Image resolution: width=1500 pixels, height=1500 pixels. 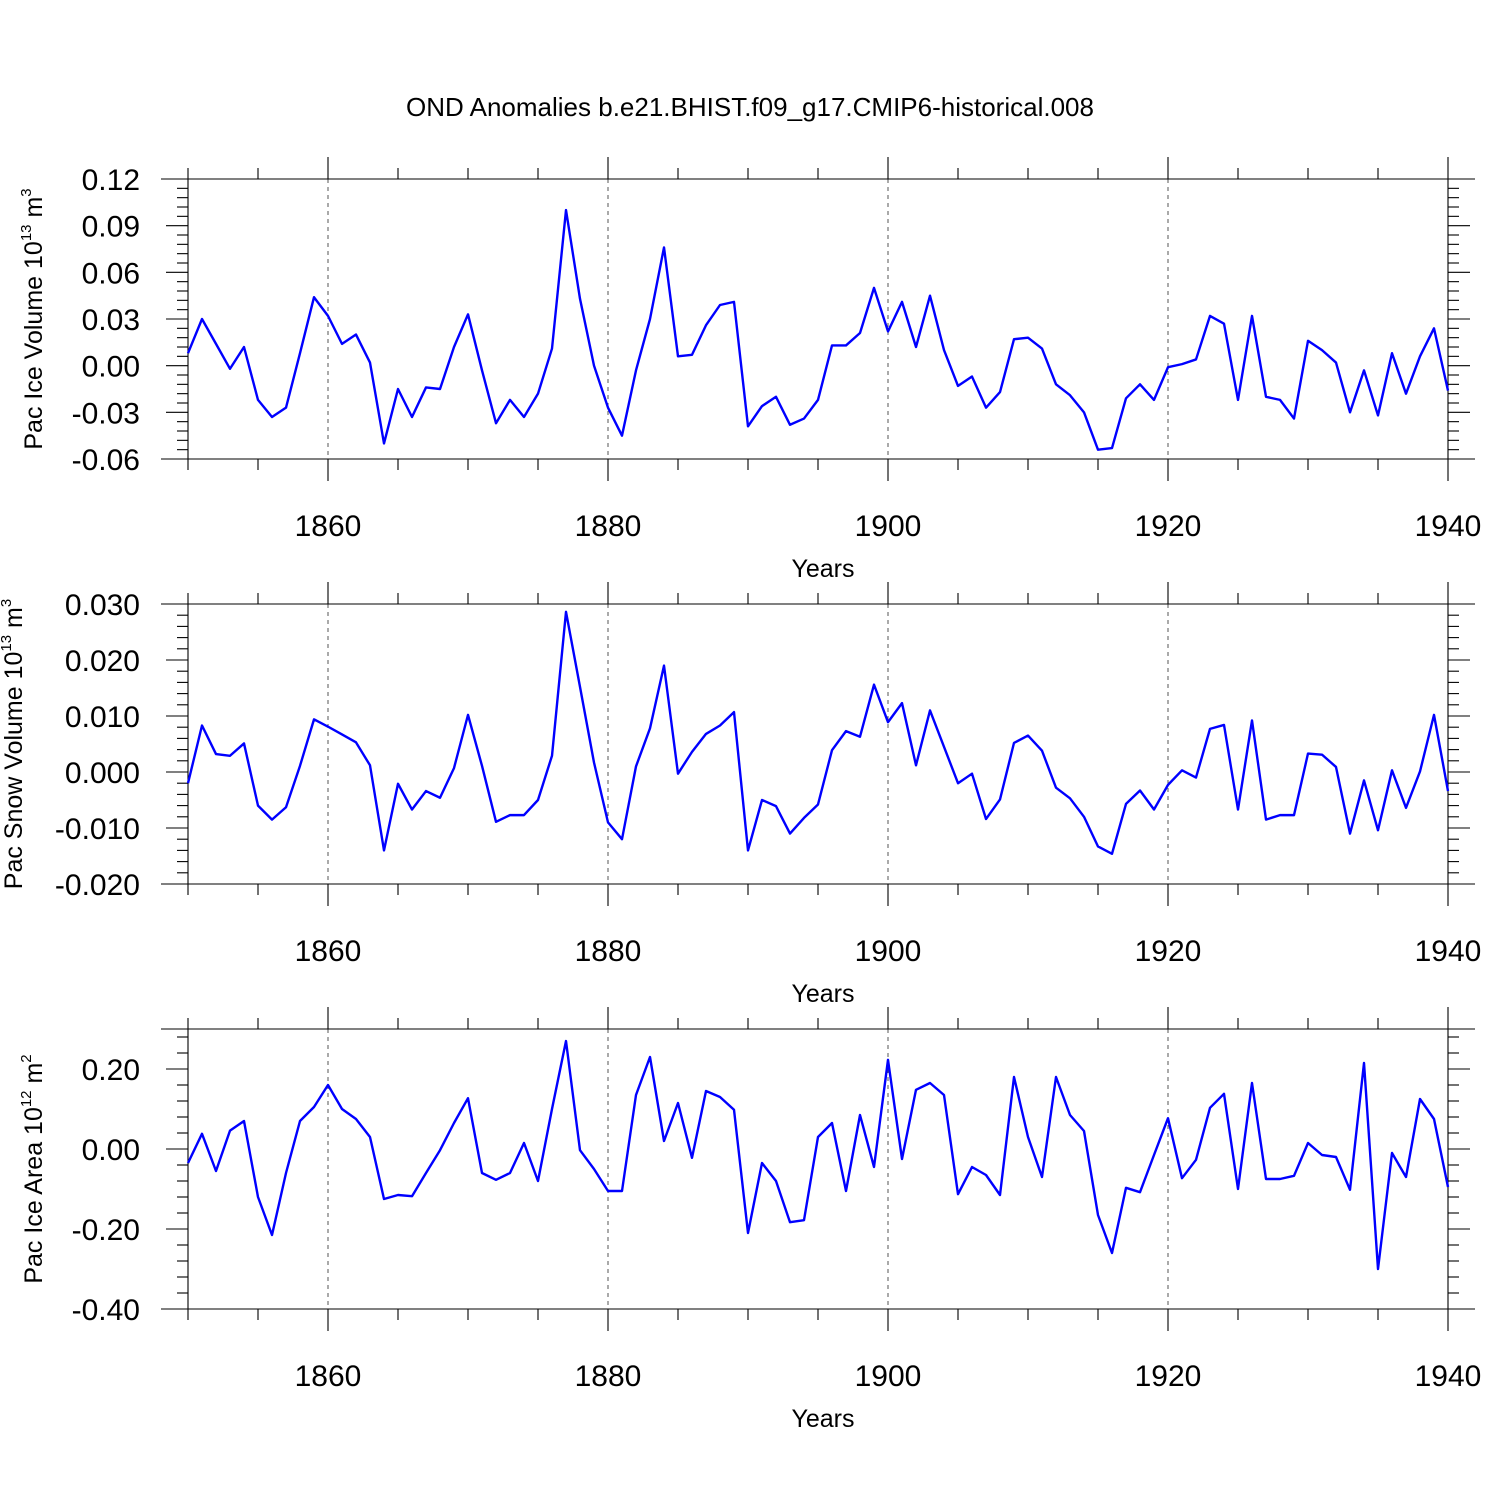 What do you see at coordinates (106, 413) in the screenshot?
I see `ytick-label: -0.03` at bounding box center [106, 413].